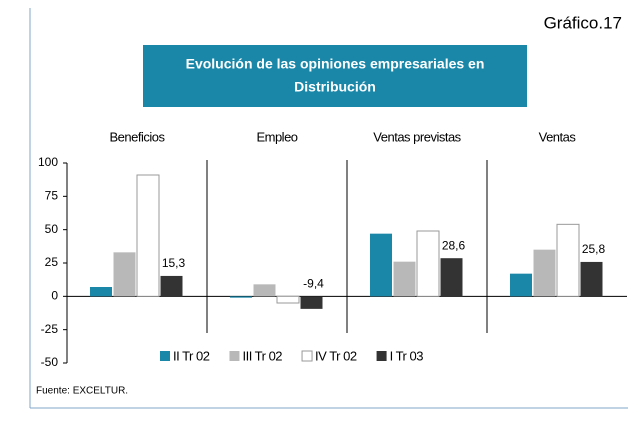 This screenshot has height=425, width=628. I want to click on category-label: Beneficios, so click(138, 136).